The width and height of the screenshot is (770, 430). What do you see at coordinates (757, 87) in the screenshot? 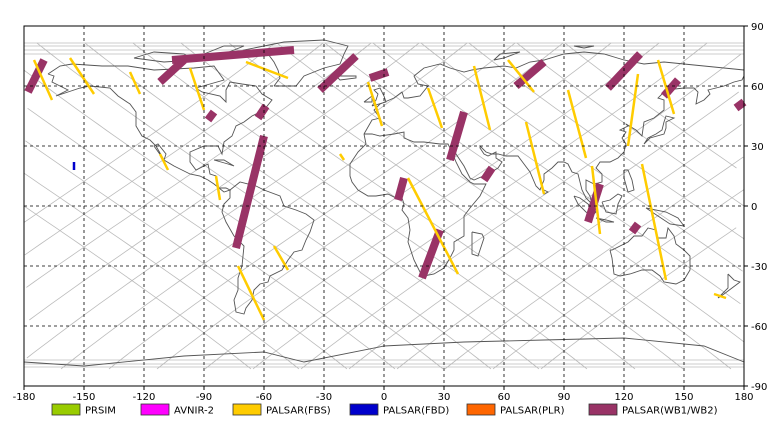
I see `y-tick-label: 60` at bounding box center [757, 87].